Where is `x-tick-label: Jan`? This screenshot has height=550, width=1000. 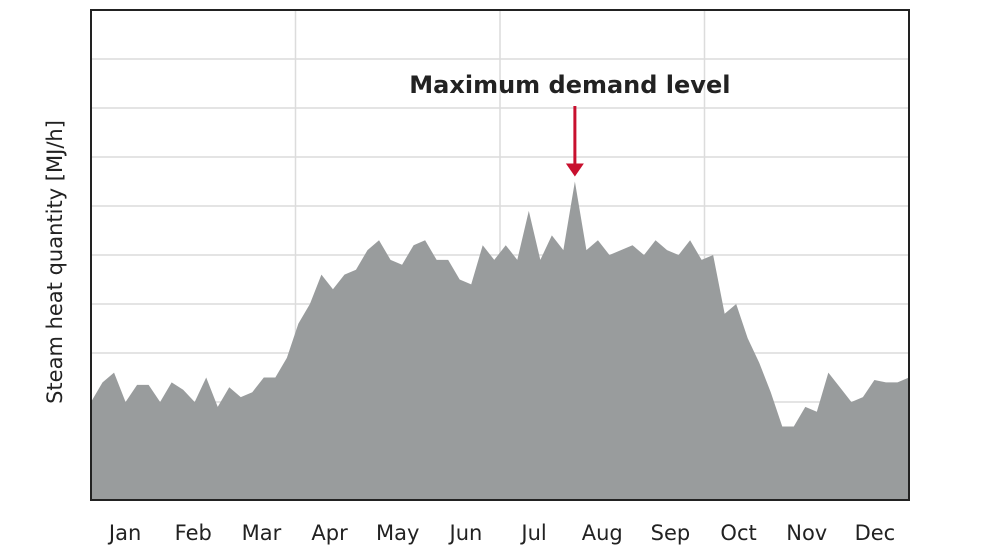
x-tick-label: Jan is located at coordinates (124, 533).